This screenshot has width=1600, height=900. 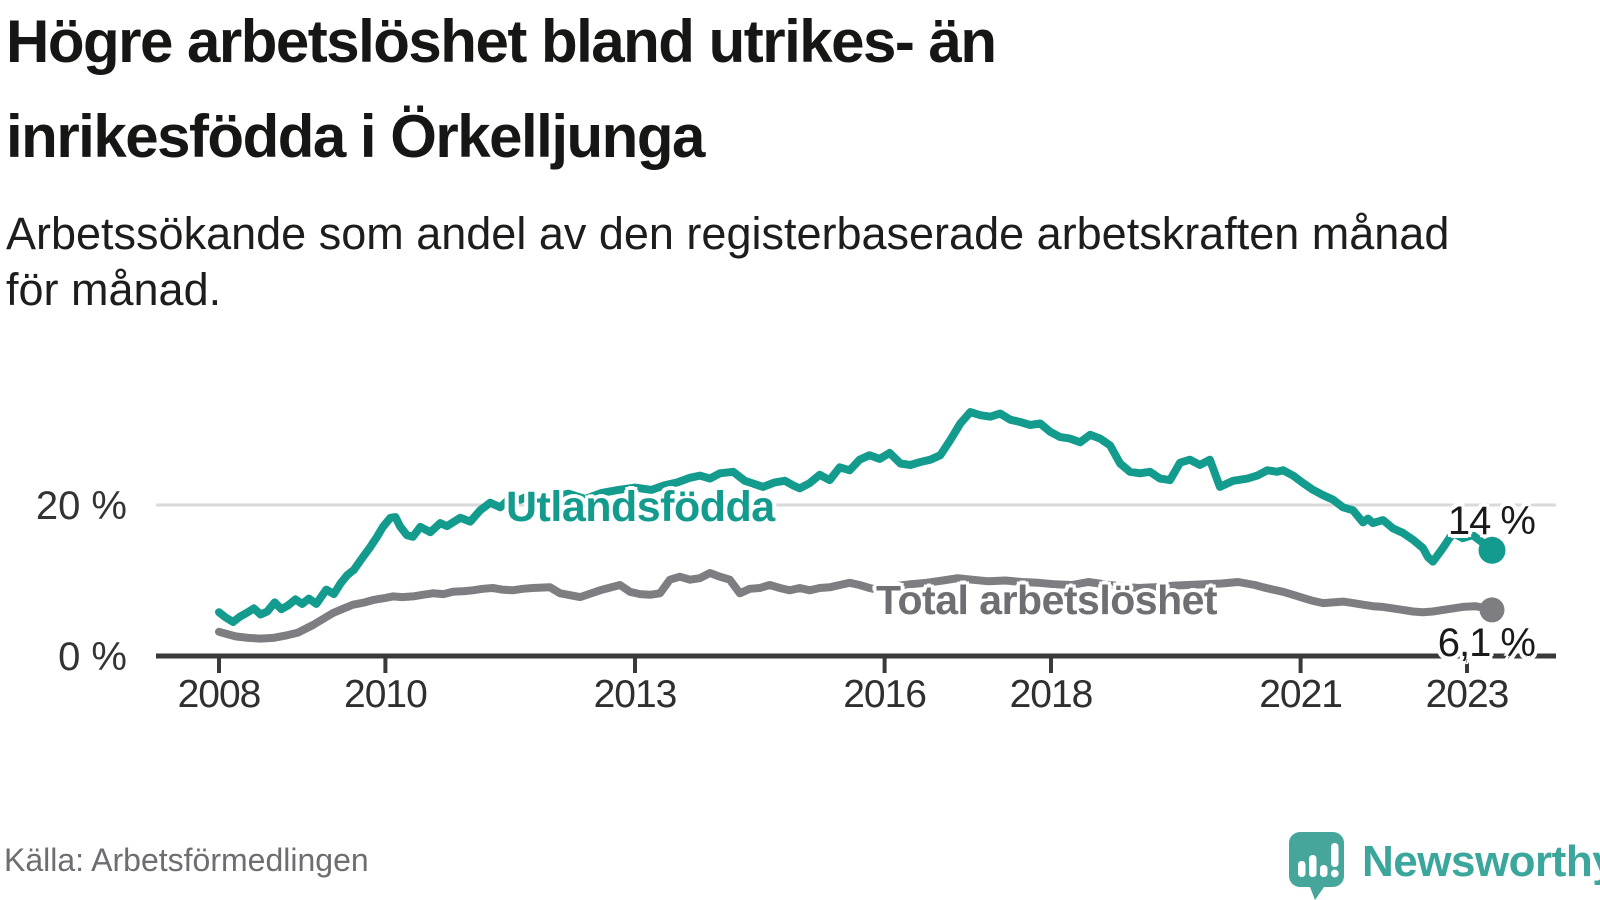 What do you see at coordinates (386, 694) in the screenshot?
I see `x-axis-label-2010: 2010` at bounding box center [386, 694].